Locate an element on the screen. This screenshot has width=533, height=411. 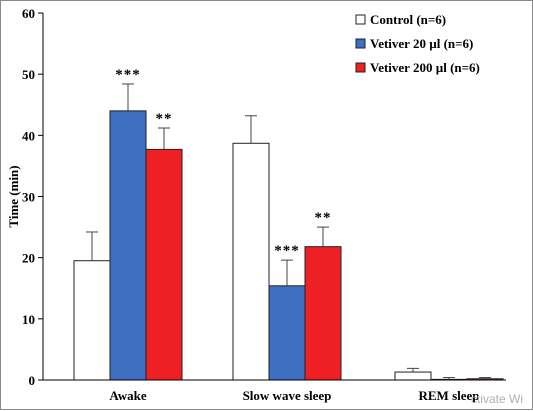
y-tick-label: 20 is located at coordinates (28, 258).